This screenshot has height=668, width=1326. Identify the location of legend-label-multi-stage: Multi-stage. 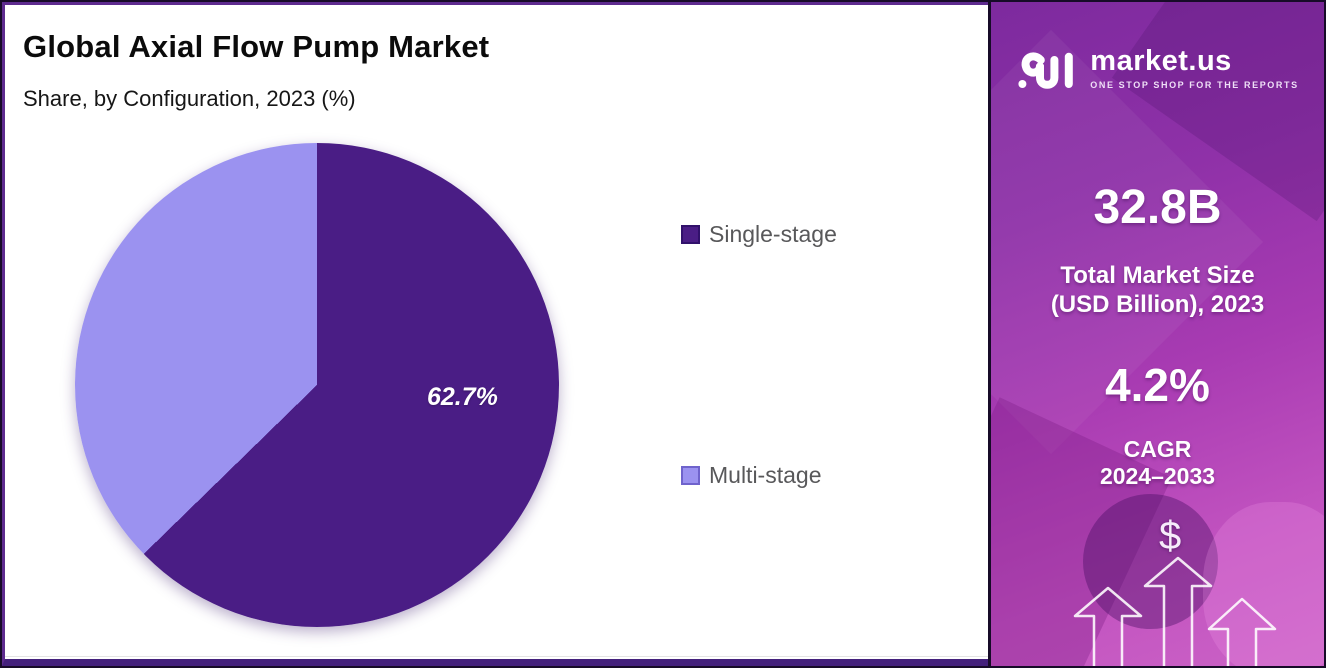
(765, 475).